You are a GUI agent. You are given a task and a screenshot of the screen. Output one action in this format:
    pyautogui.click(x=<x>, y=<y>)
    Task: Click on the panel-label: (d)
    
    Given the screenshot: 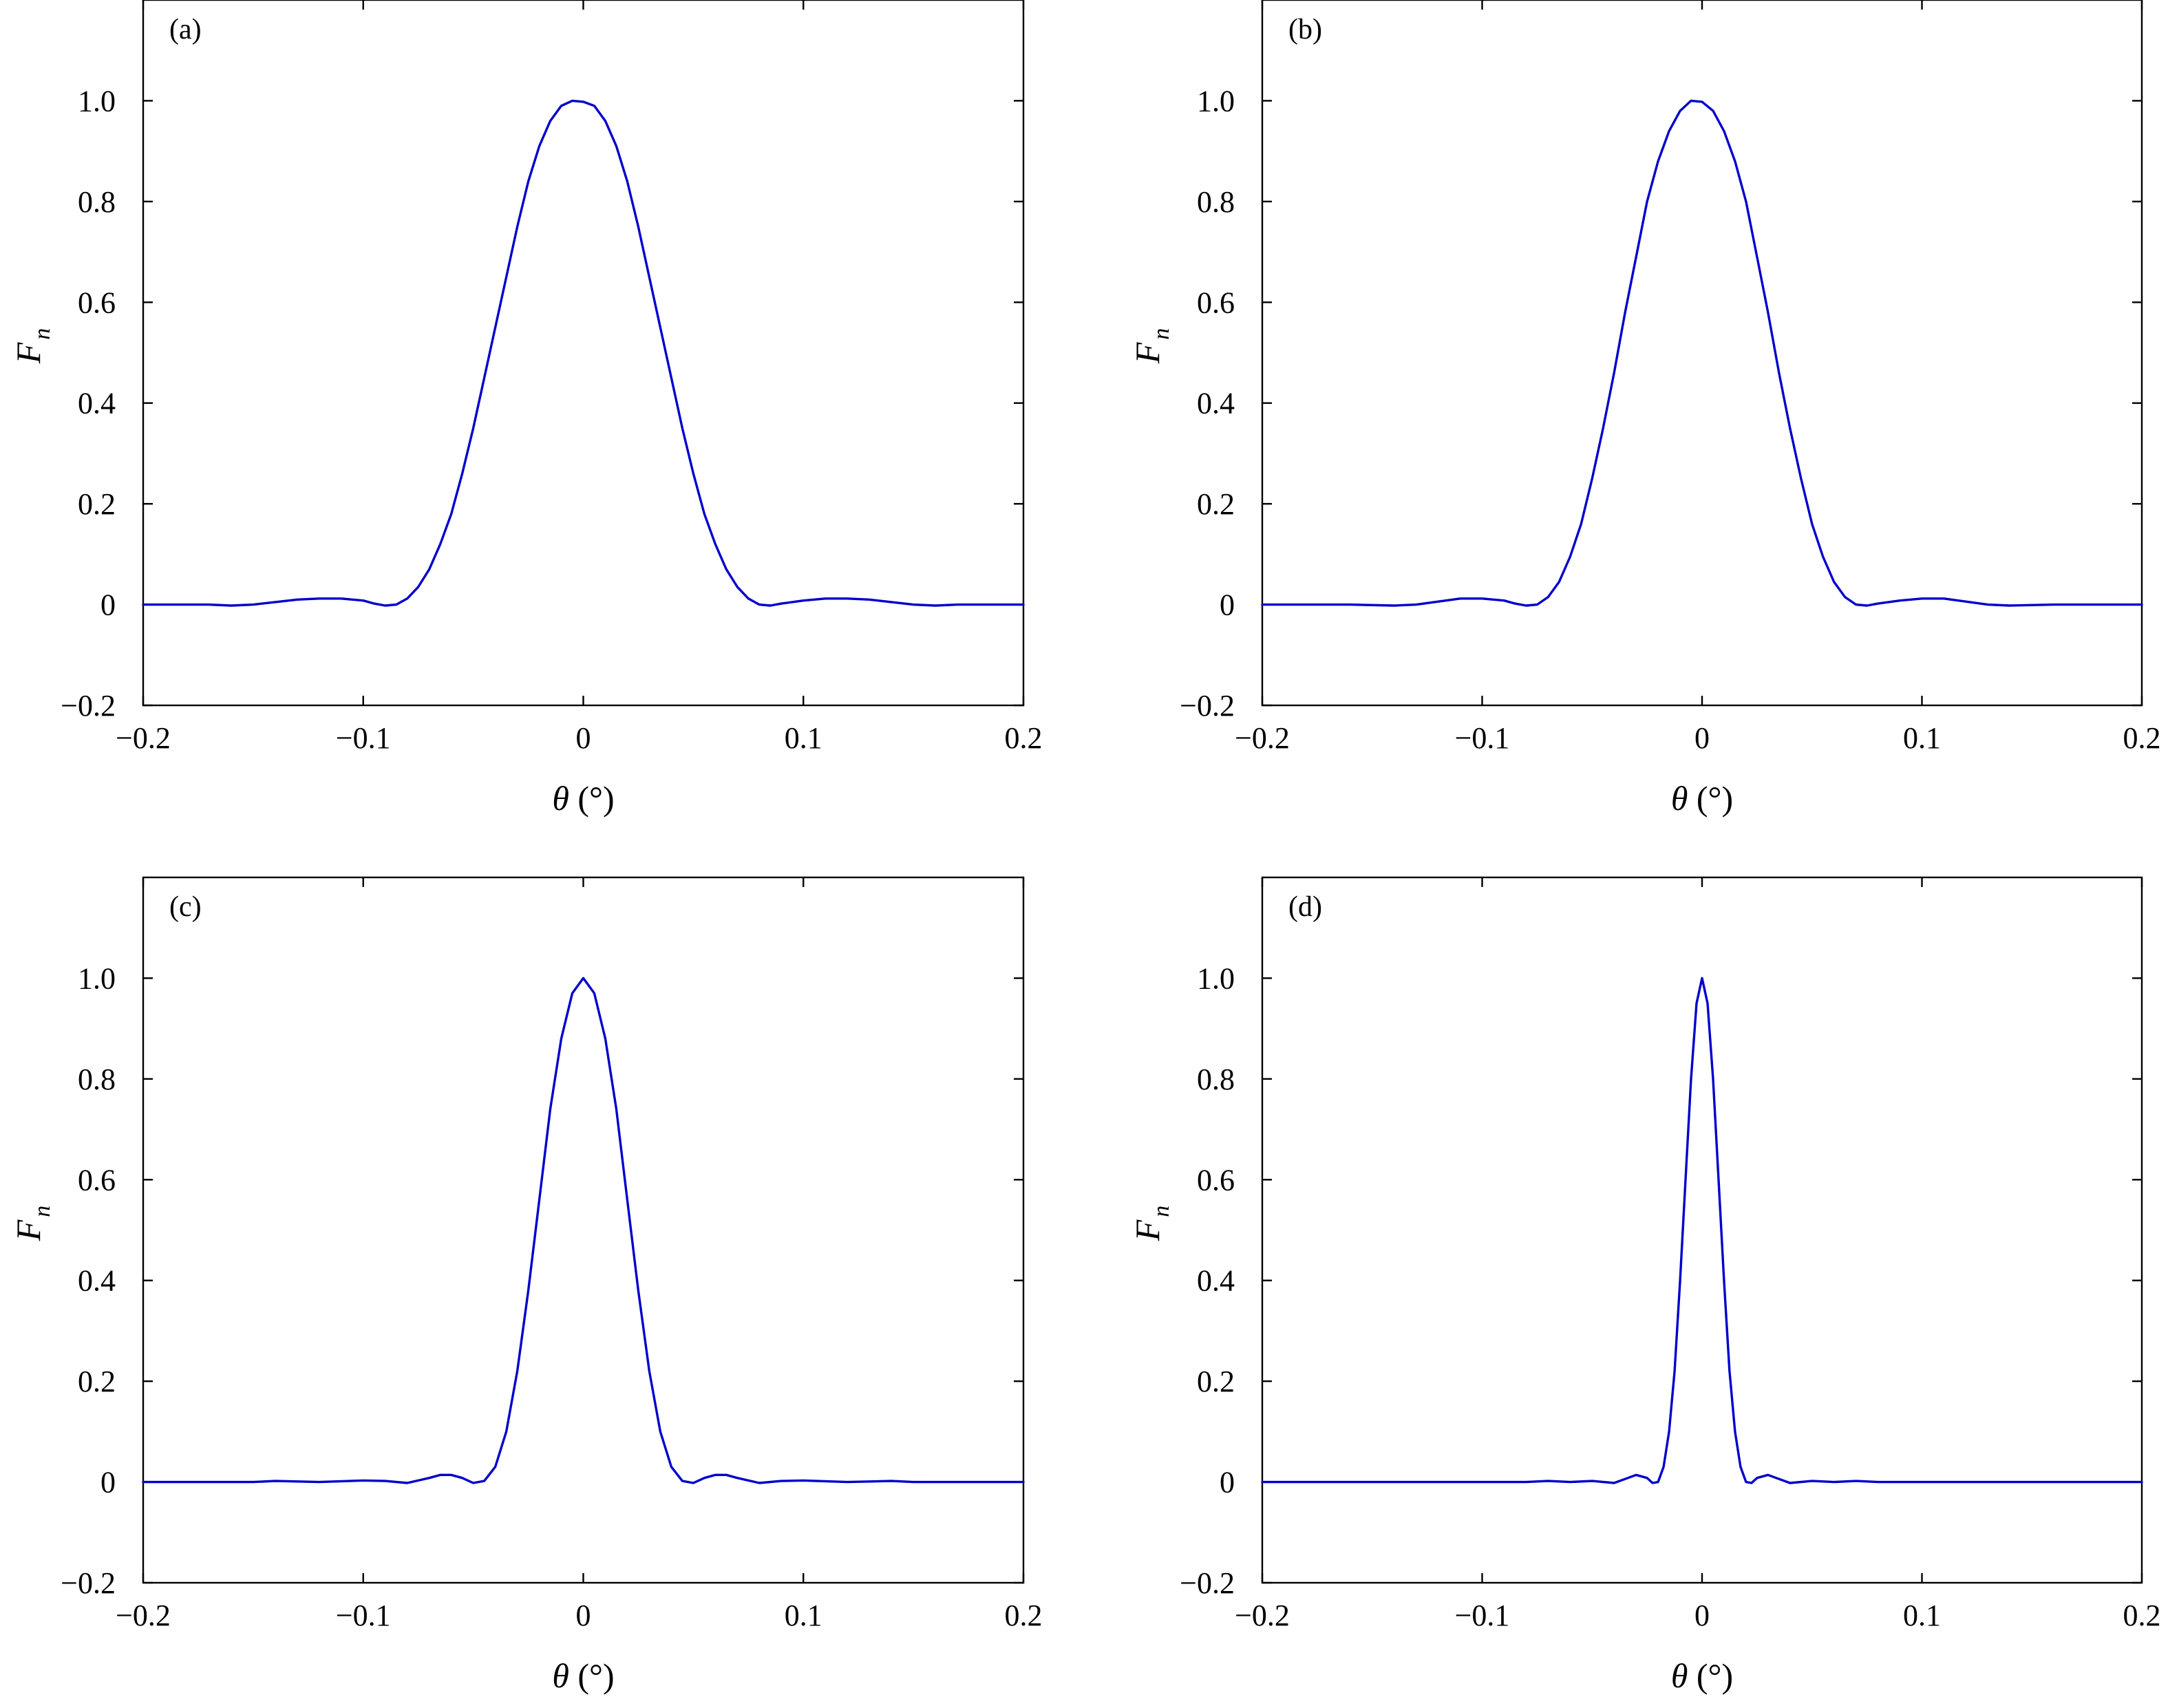 What is the action you would take?
    pyautogui.click(x=1305, y=907)
    